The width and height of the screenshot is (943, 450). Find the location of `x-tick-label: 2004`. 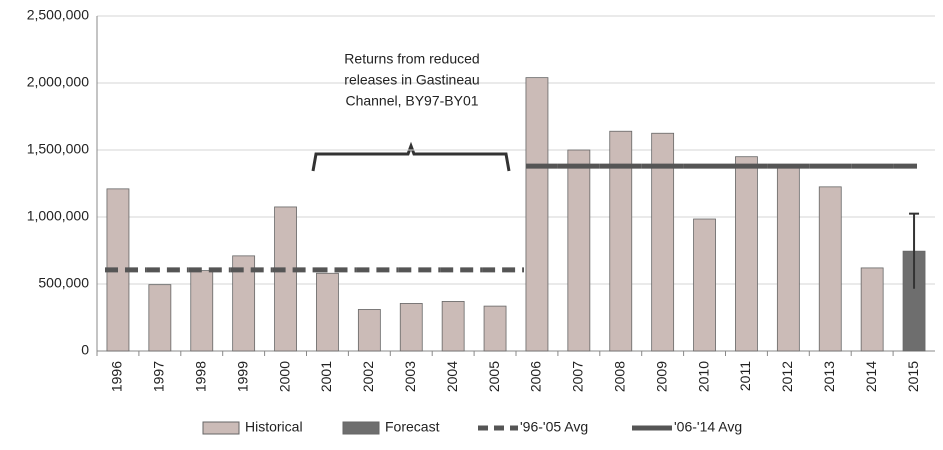

x-tick-label: 2004 is located at coordinates (452, 376).